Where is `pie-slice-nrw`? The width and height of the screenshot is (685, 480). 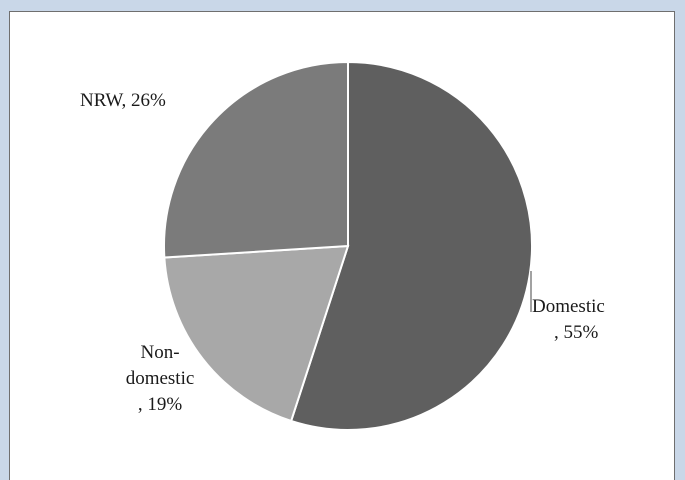
pie-slice-nrw is located at coordinates (256, 159).